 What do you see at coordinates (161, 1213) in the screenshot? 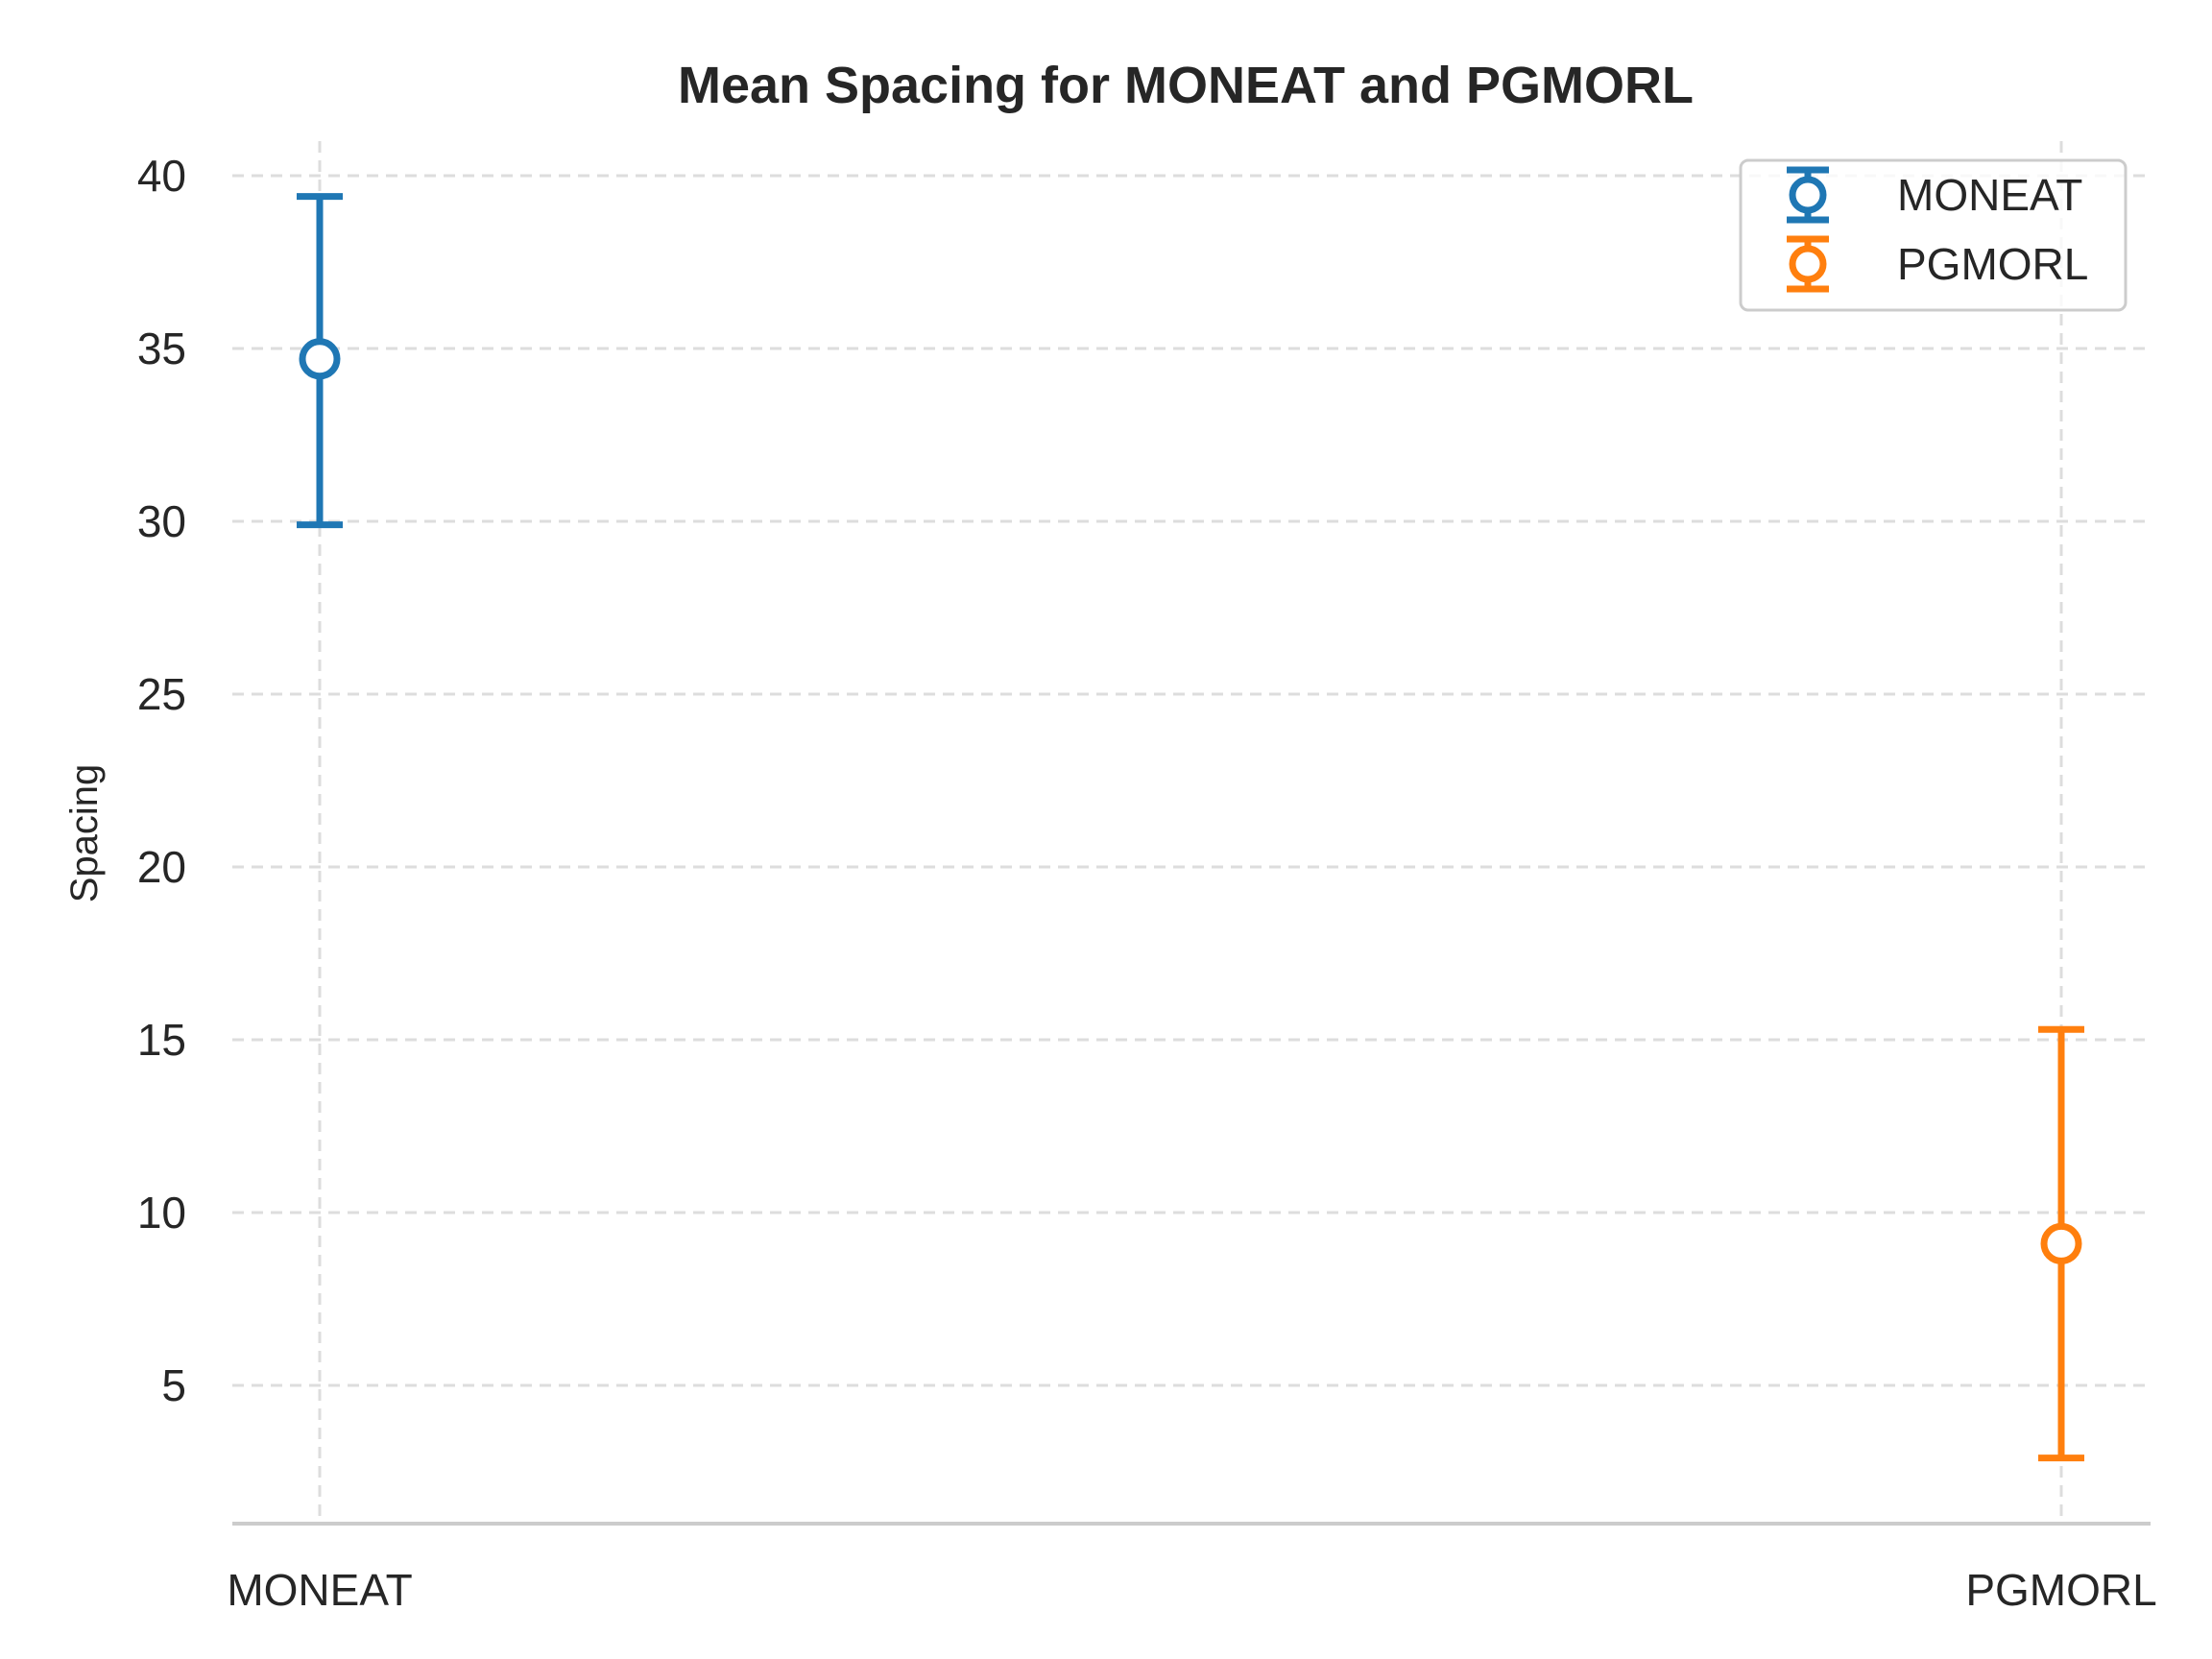
I see `y-tick-label: 10` at bounding box center [161, 1213].